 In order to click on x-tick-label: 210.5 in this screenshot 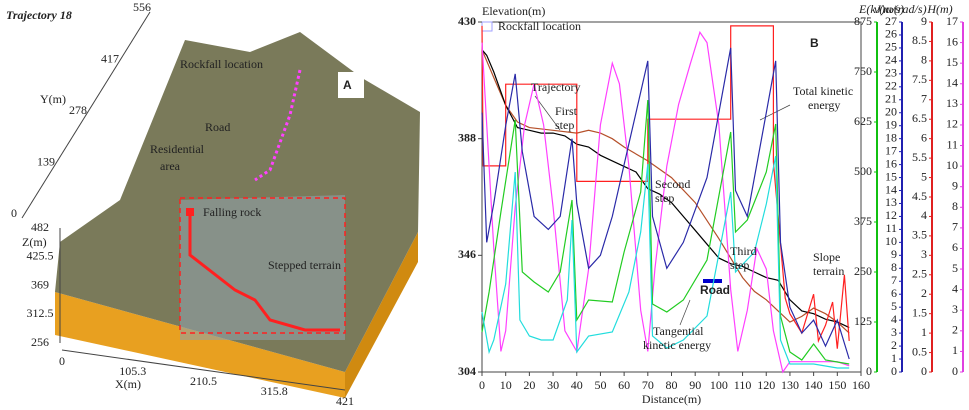, I will do `click(203, 381)`.